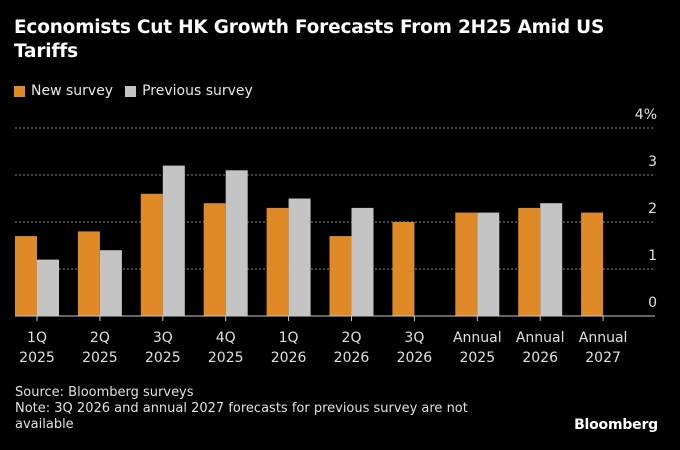 This screenshot has width=680, height=450. Describe the element at coordinates (104, 392) in the screenshot. I see `source-text: Source: Bloomberg surveys` at that location.